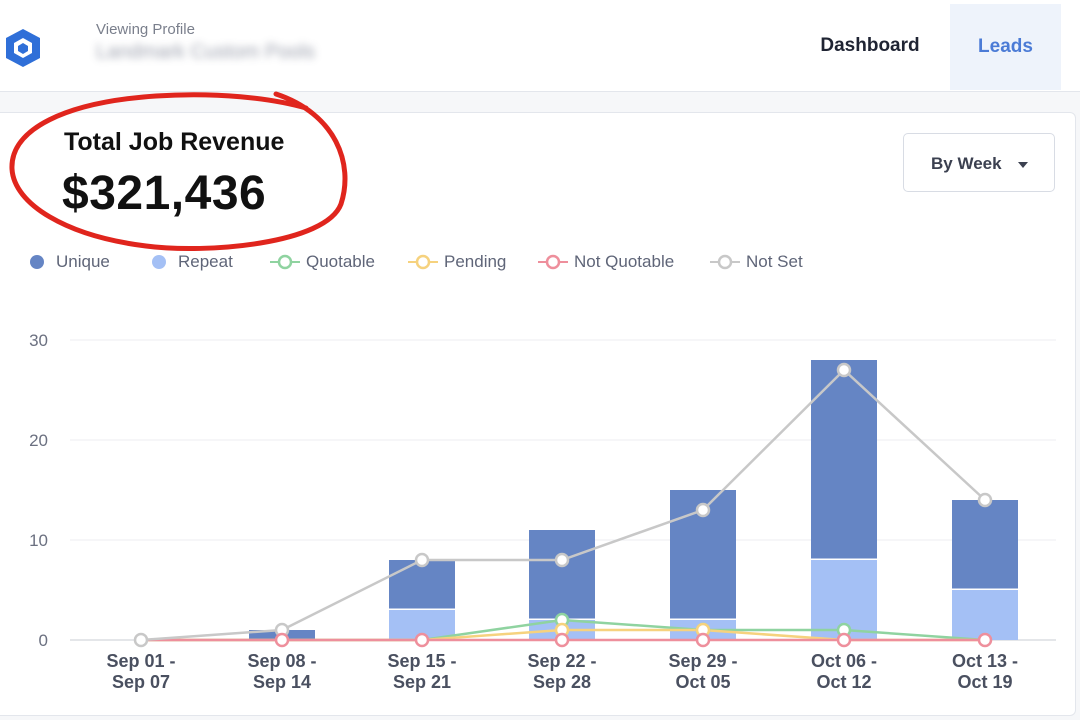 The height and width of the screenshot is (720, 1080). Describe the element at coordinates (140, 661) in the screenshot. I see `x-tick-label: Sep 01 -` at that location.